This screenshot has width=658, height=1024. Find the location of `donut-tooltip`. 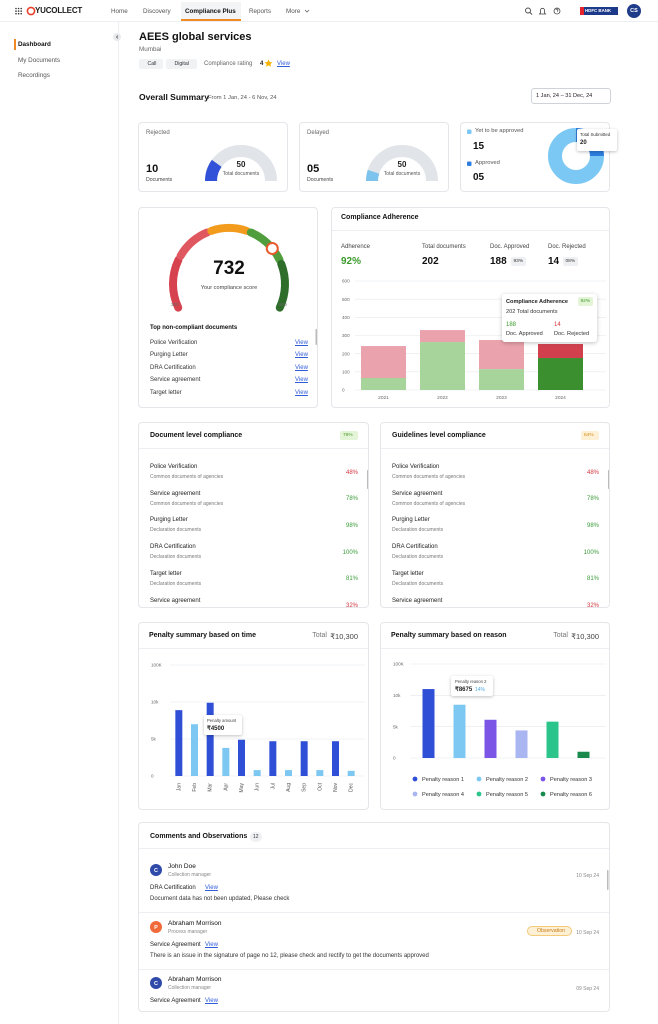

donut-tooltip is located at coordinates (597, 140).